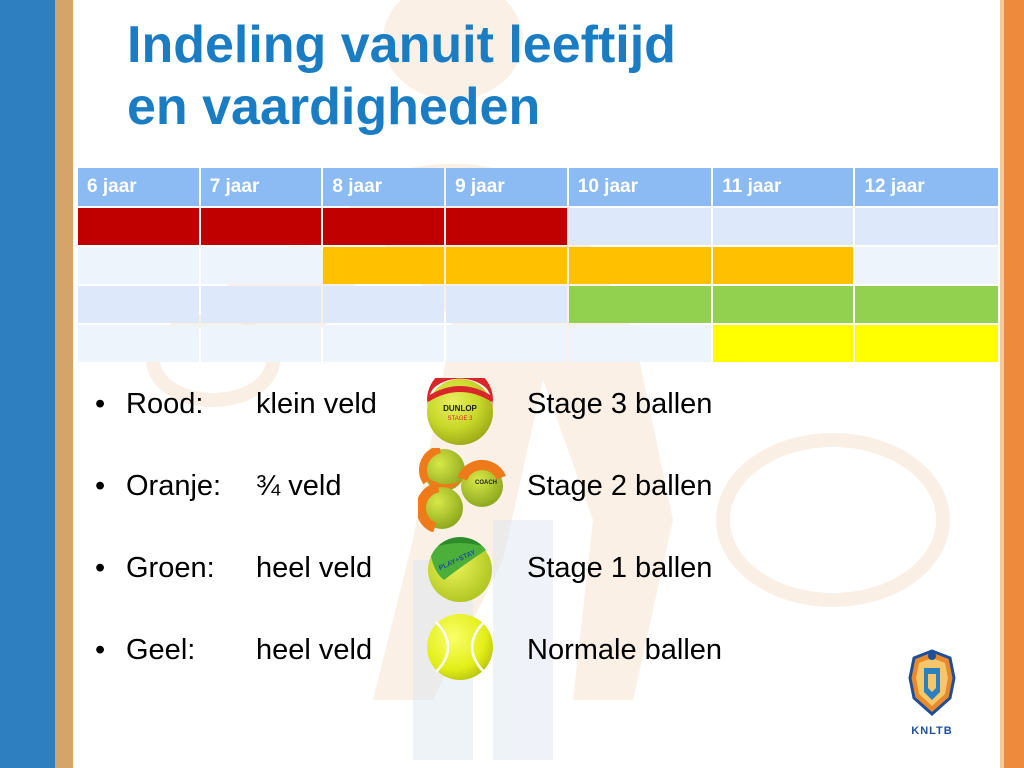 The image size is (1024, 768). What do you see at coordinates (461, 419) in the screenshot?
I see `ball-stage-text: STAGE 3` at bounding box center [461, 419].